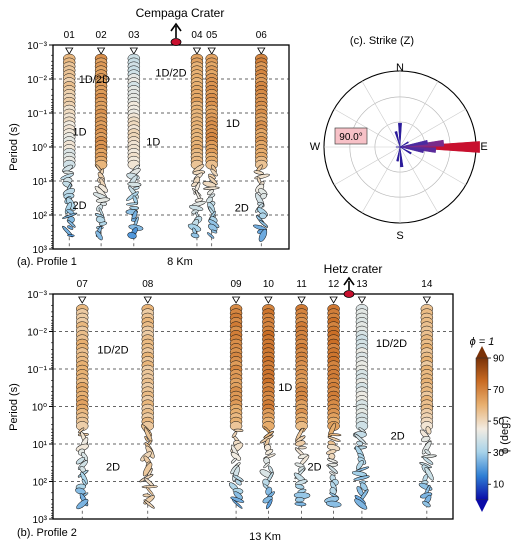 The width and height of the screenshot is (517, 550). Describe the element at coordinates (40, 483) in the screenshot. I see `y-tick-label: 10²` at that location.